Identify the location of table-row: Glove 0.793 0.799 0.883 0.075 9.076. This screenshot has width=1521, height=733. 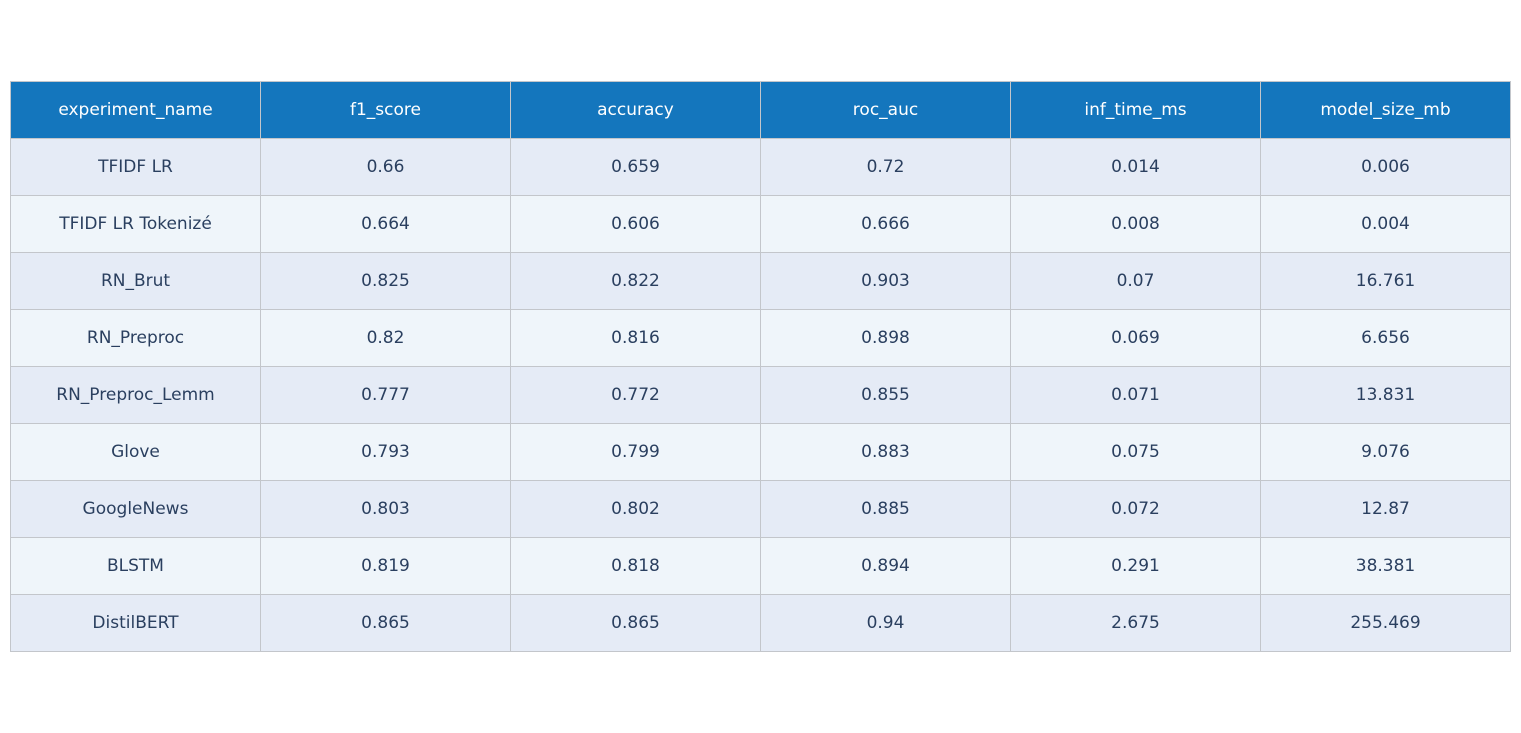
(760, 452).